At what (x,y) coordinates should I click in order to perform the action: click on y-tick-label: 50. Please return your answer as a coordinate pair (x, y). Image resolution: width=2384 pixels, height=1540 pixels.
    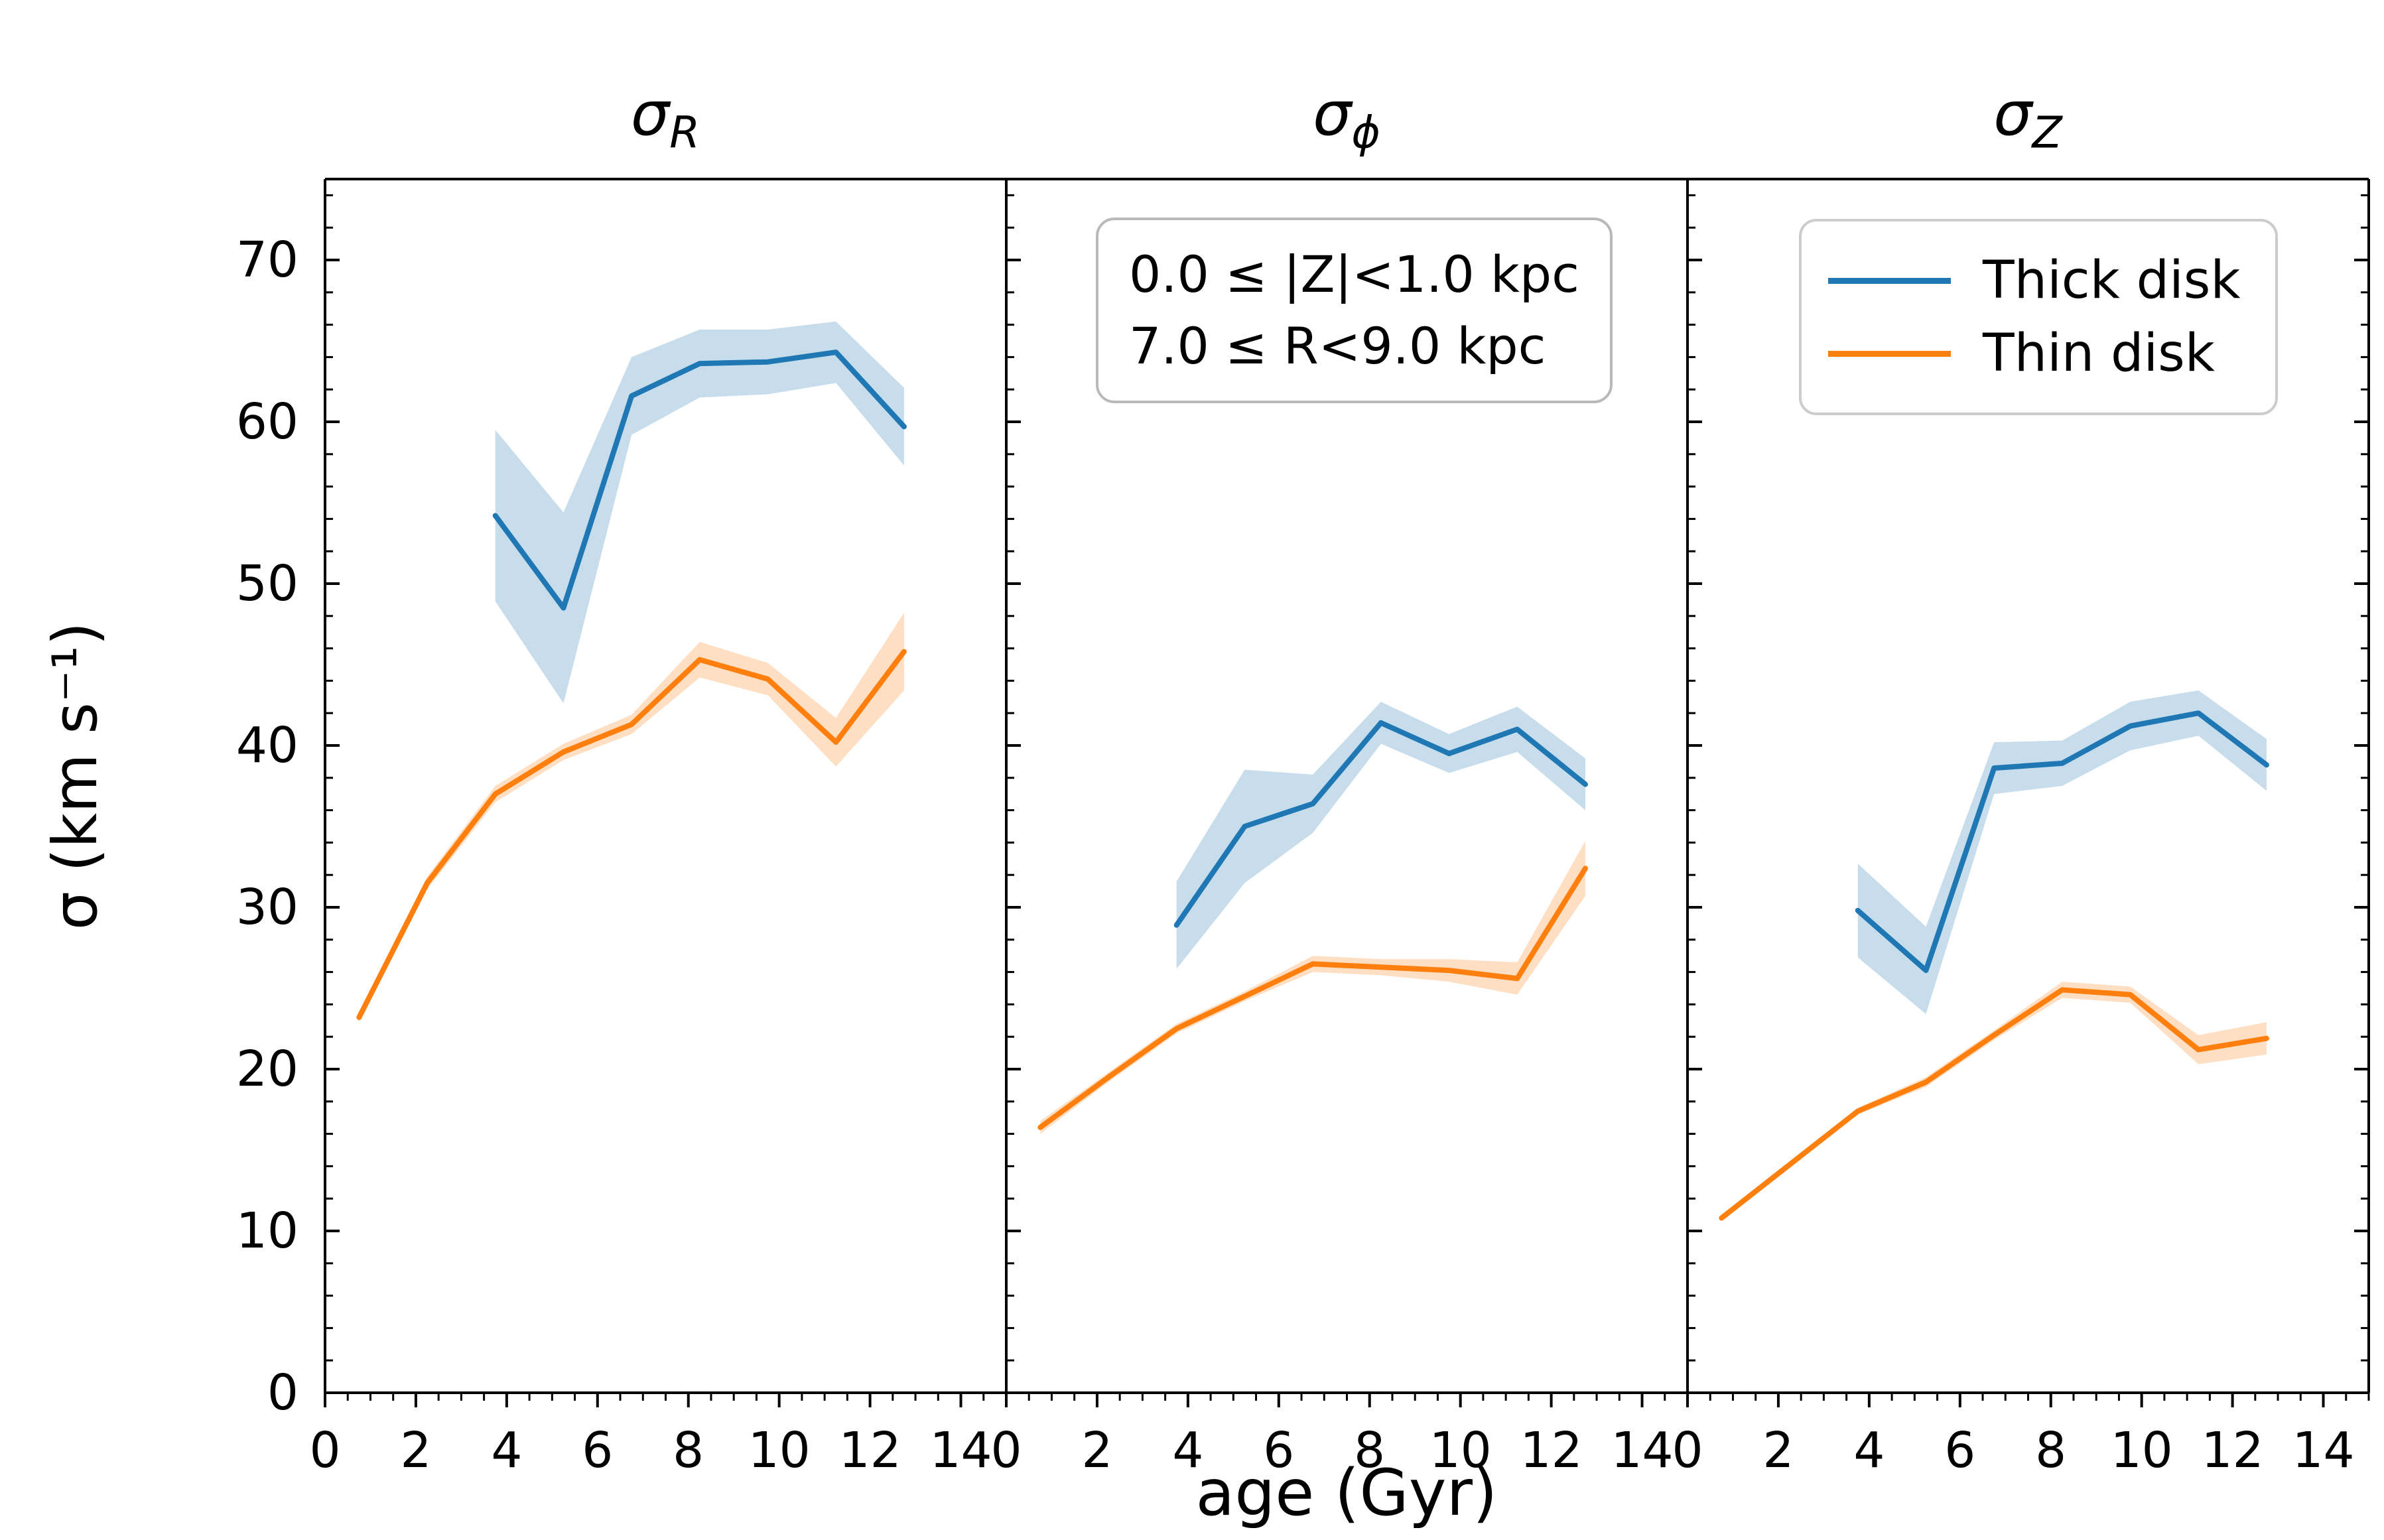
    Looking at the image, I should click on (267, 583).